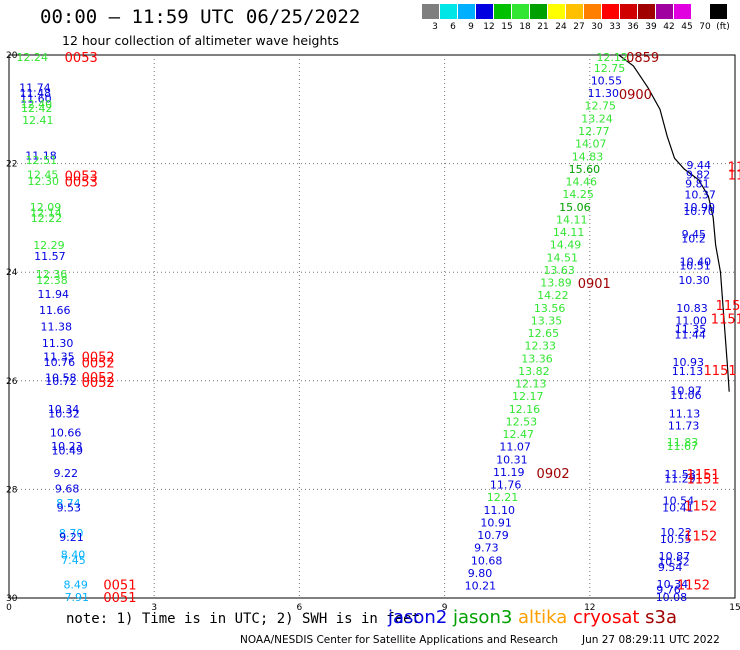 Image resolution: width=740 pixels, height=650 pixels. Describe the element at coordinates (12, 56) in the screenshot. I see `y-tick-label: 20` at that location.